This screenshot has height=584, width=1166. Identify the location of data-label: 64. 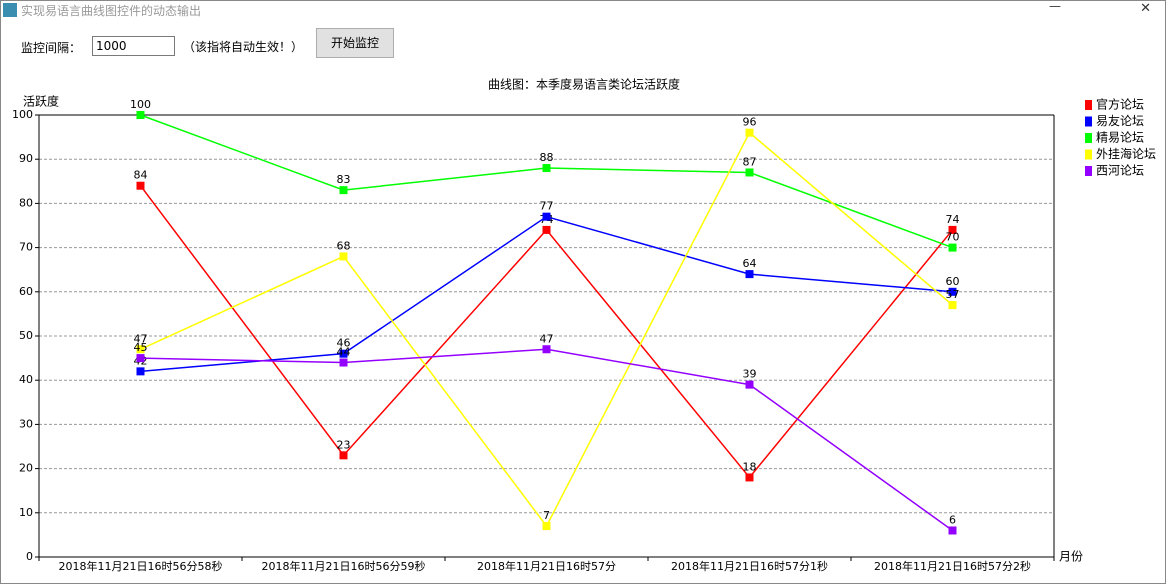
(750, 263).